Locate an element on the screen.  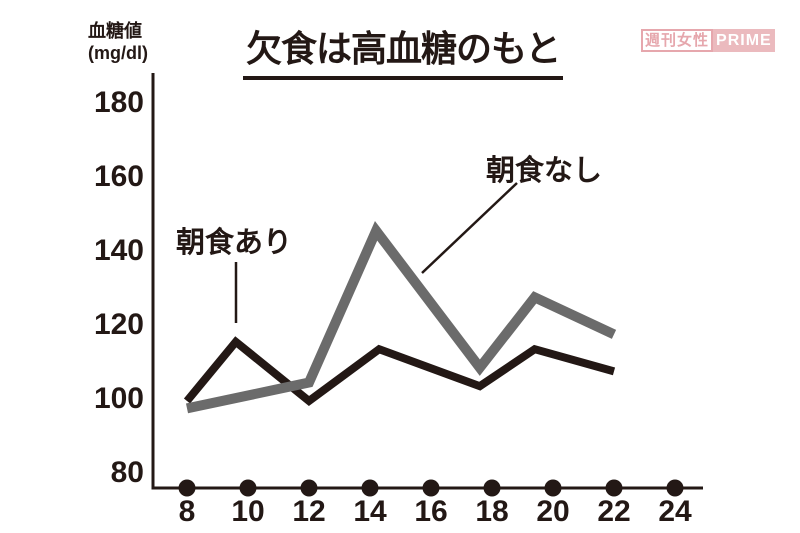
x-tick-label: 20 is located at coordinates (553, 511).